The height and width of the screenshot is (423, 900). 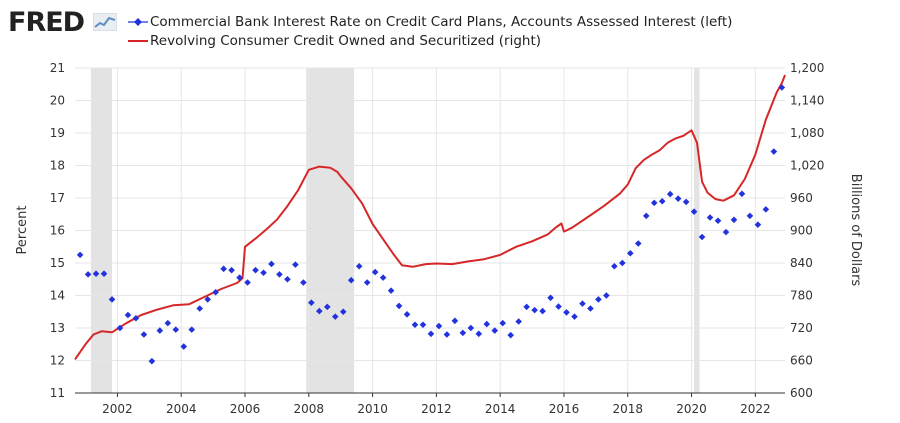 What do you see at coordinates (801, 393) in the screenshot?
I see `y-right-tick-label: 600` at bounding box center [801, 393].